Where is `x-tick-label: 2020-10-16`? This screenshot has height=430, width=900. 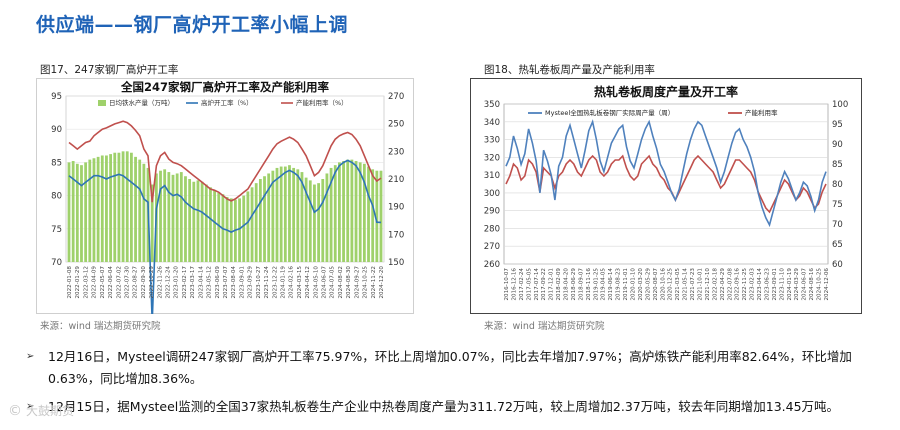
x-tick-label: 2020-10-16 is located at coordinates (663, 284).